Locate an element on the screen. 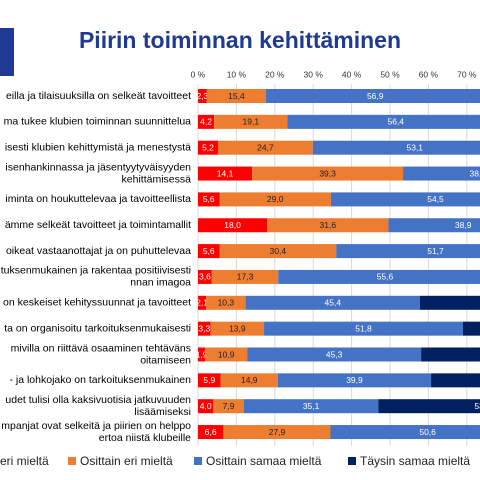 The image size is (480, 480). value-label: 35,1 is located at coordinates (311, 406).